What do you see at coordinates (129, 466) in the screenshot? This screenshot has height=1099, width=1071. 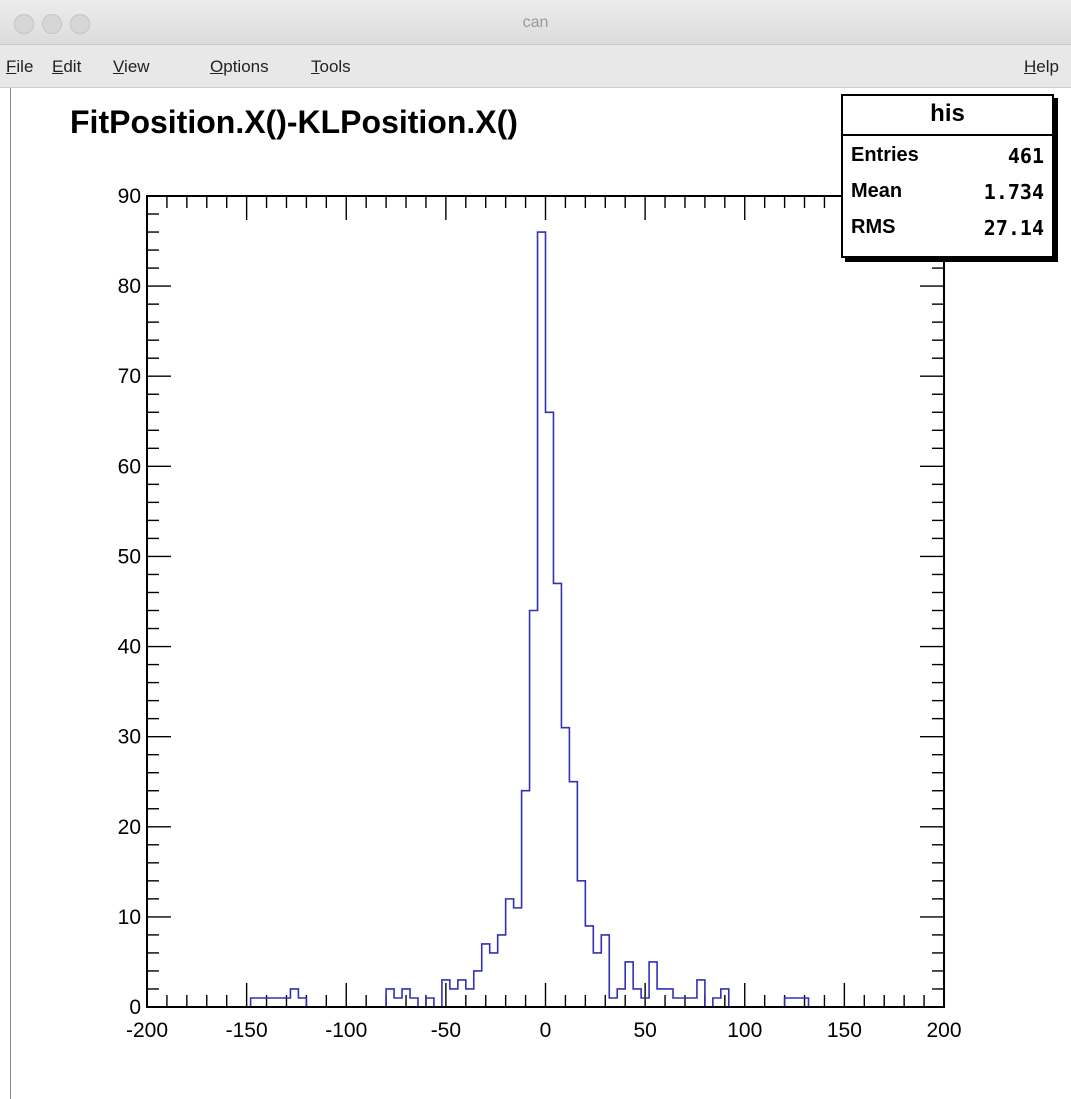 I see `y-tick-label: 60` at bounding box center [129, 466].